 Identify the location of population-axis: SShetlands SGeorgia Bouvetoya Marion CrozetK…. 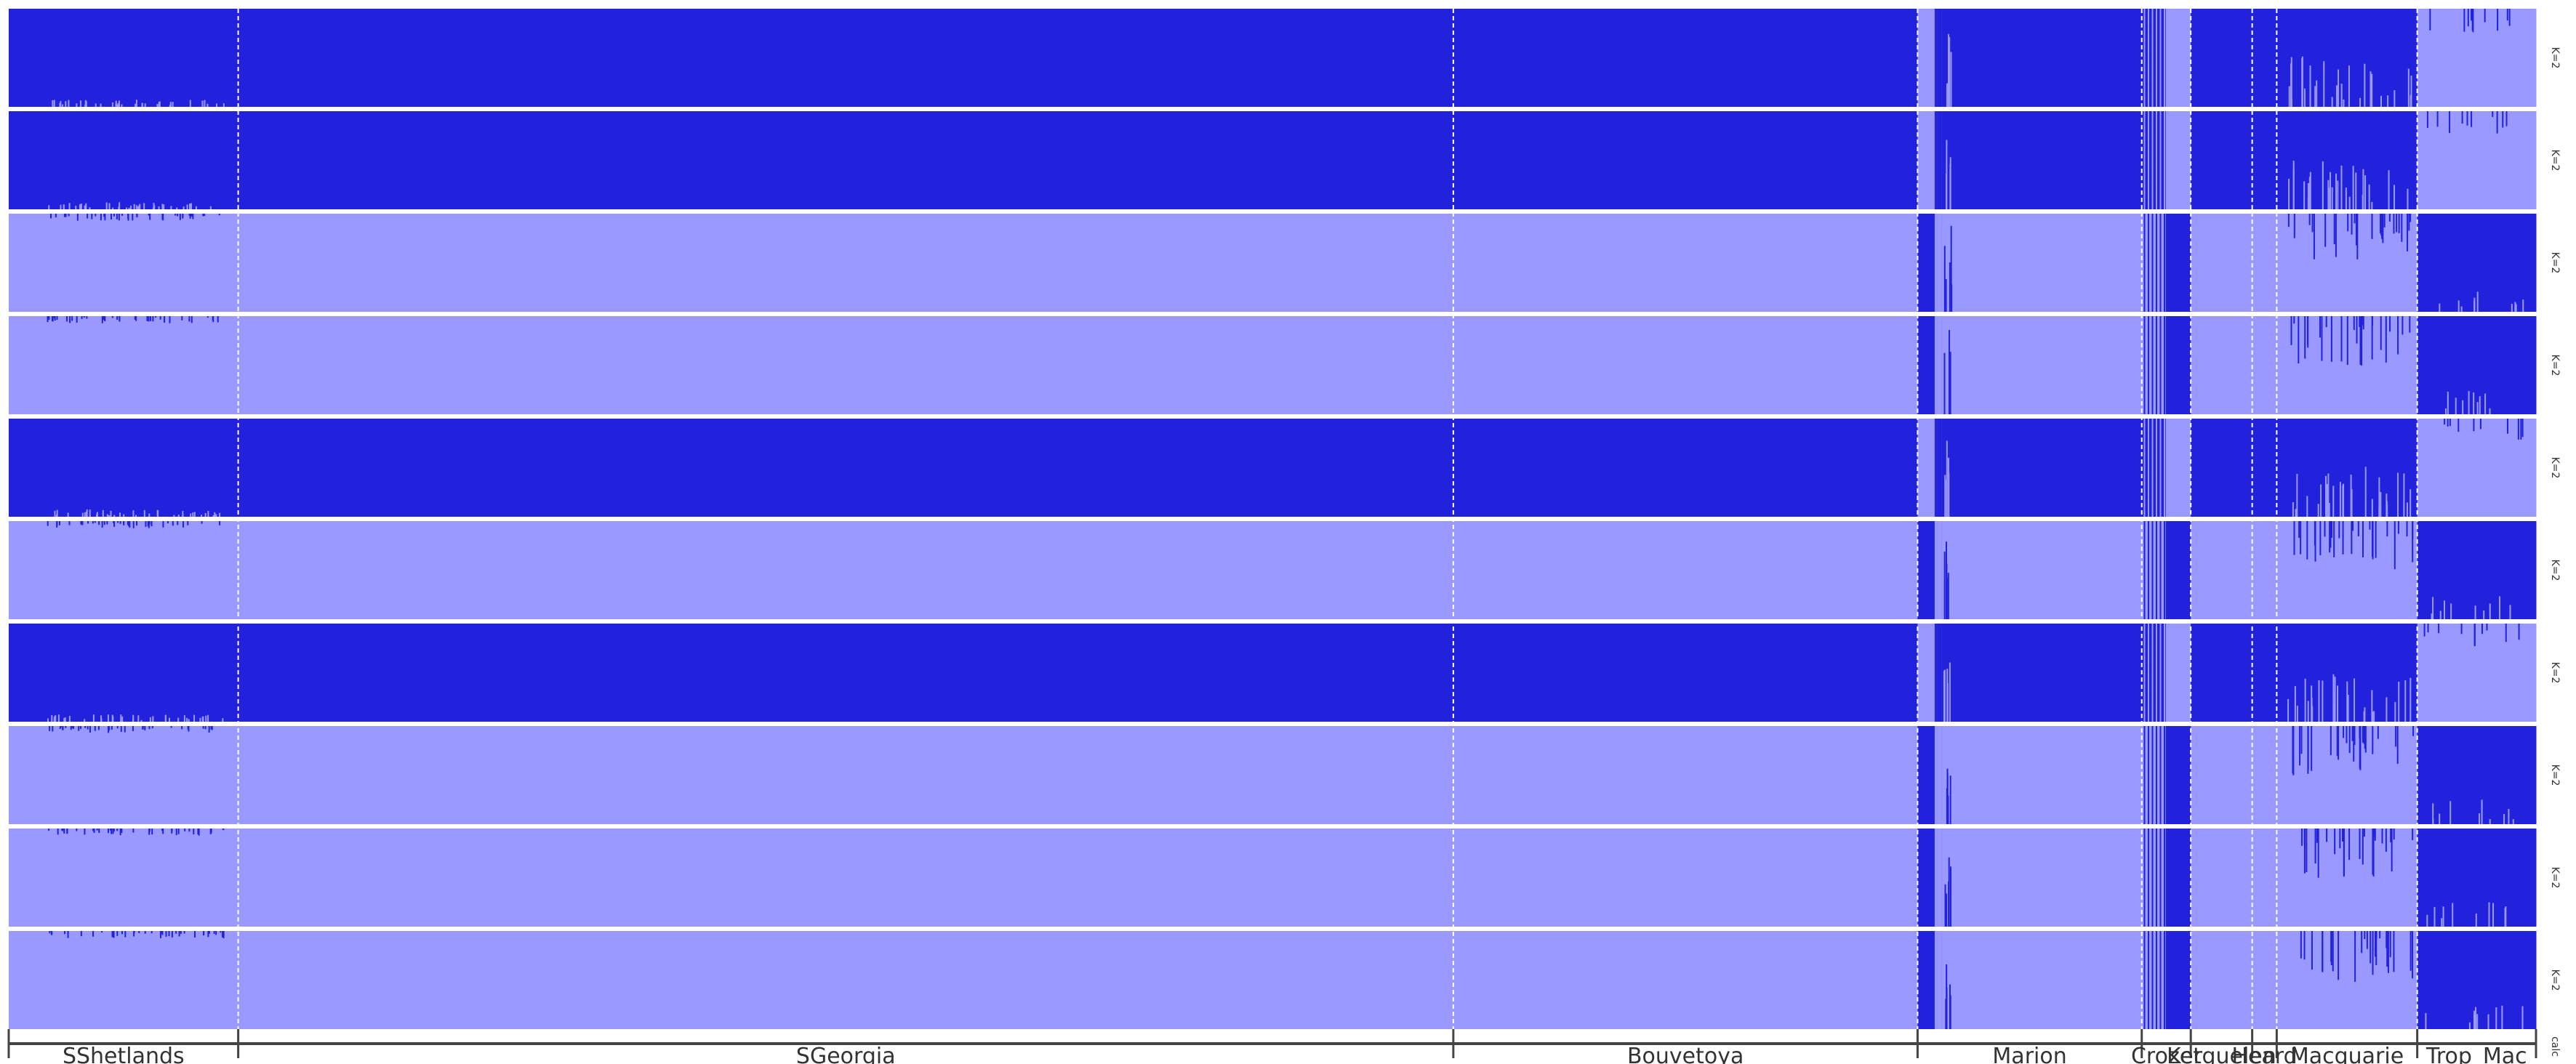
(1284, 1046).